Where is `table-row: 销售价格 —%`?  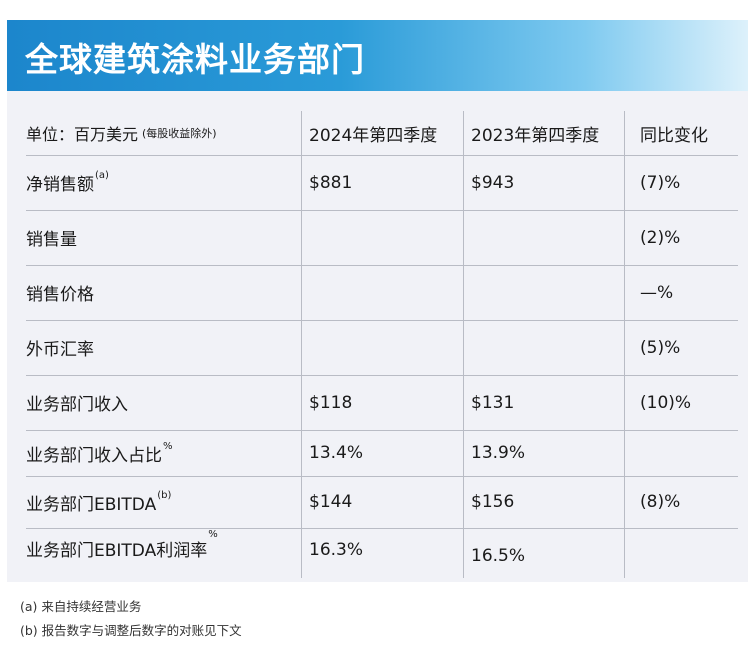
table-row: 销售价格 —% is located at coordinates (377, 292).